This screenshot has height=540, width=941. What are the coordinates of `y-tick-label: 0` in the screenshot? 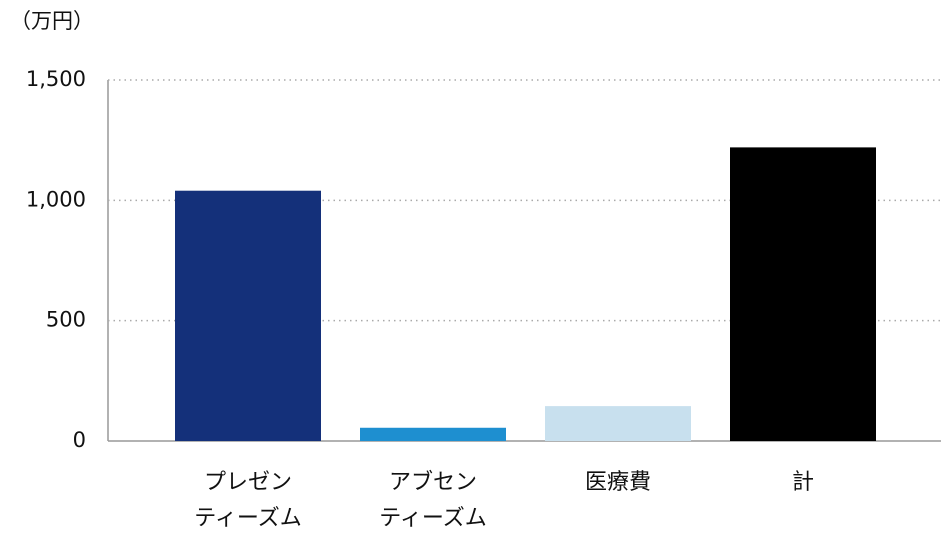 It's located at (79, 440).